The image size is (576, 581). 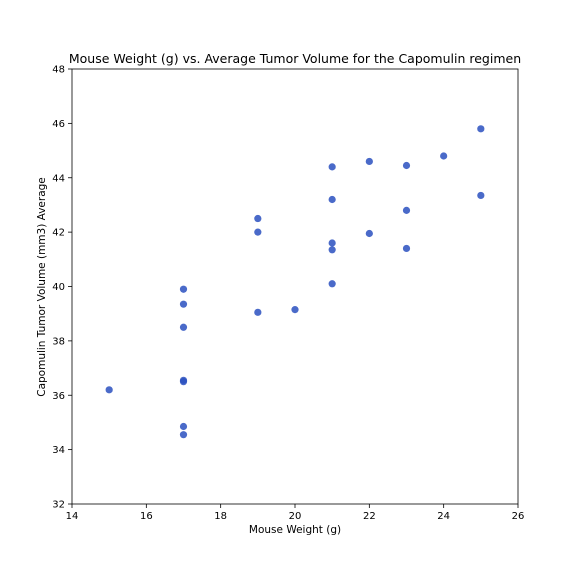 What do you see at coordinates (58, 505) in the screenshot?
I see `y-tick-label: 32` at bounding box center [58, 505].